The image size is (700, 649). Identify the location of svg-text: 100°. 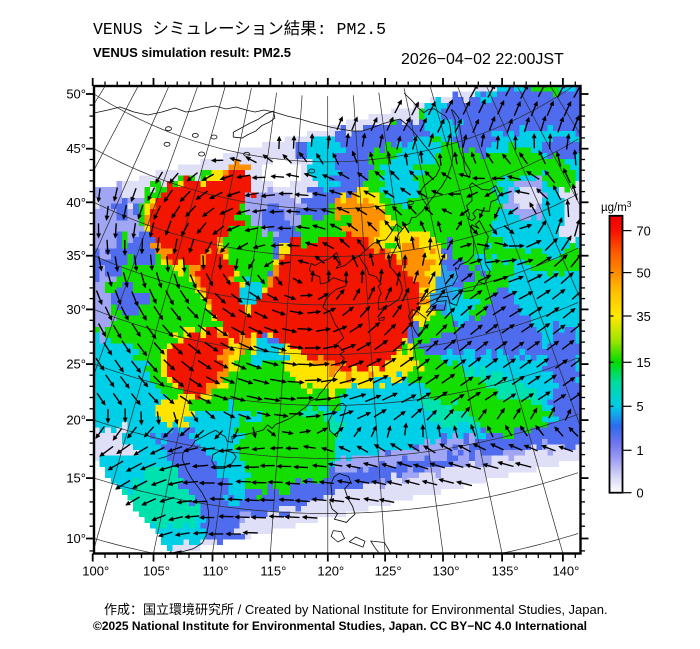
(95, 571).